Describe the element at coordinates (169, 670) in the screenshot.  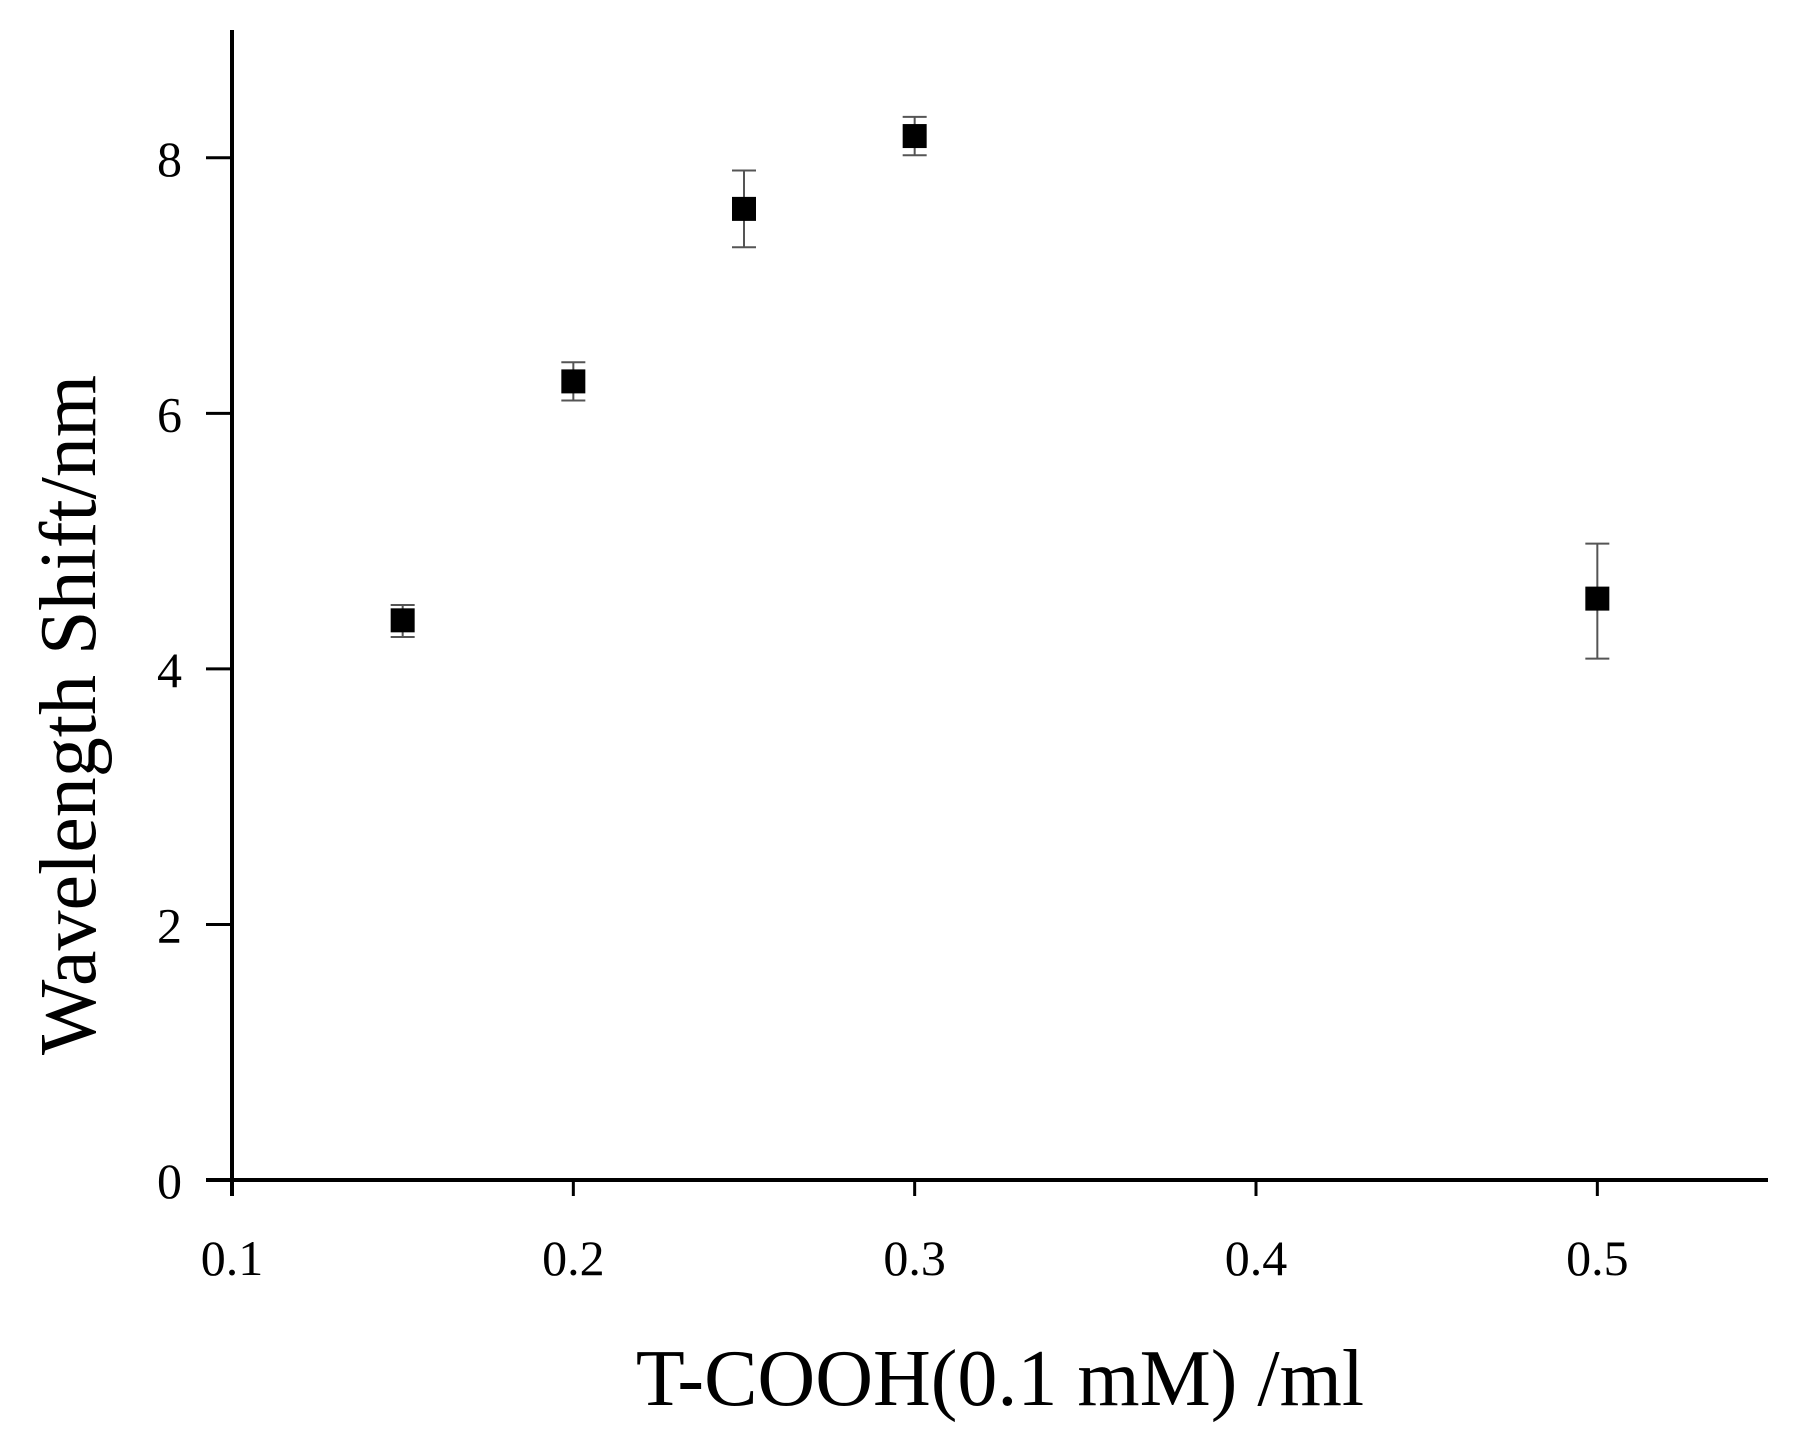
I see `y-tick-label: 4` at that location.